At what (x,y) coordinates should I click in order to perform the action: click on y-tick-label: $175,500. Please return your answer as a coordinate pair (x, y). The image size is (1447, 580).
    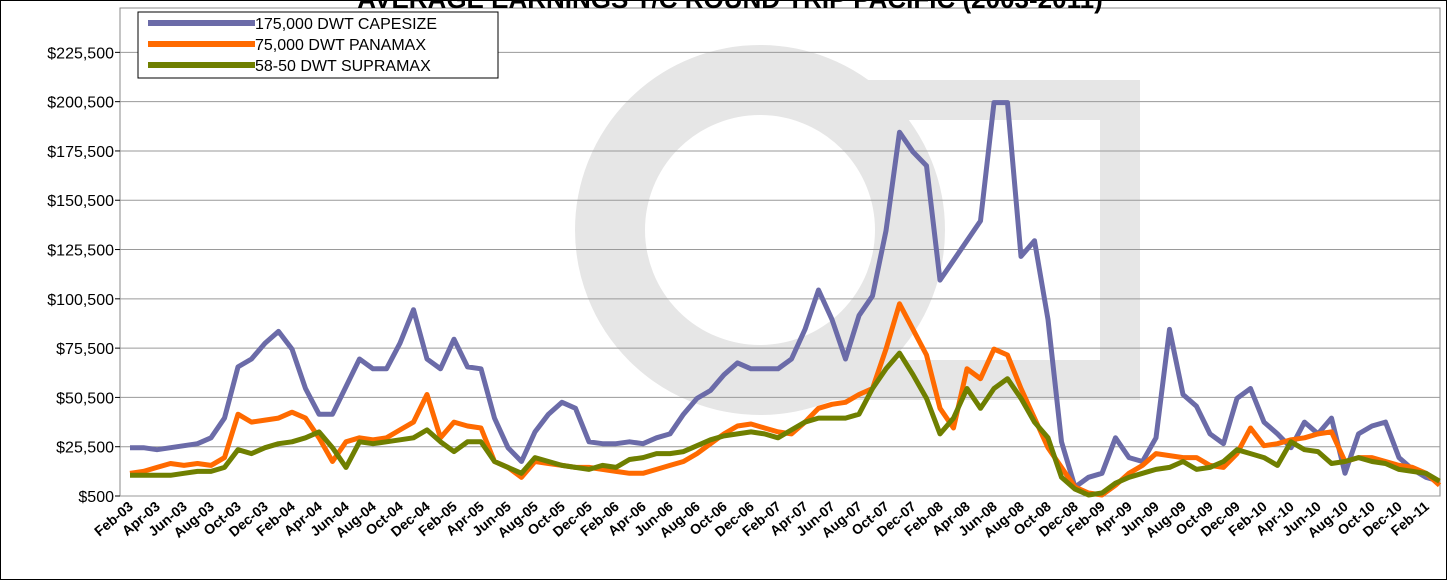
    Looking at the image, I should click on (80, 152).